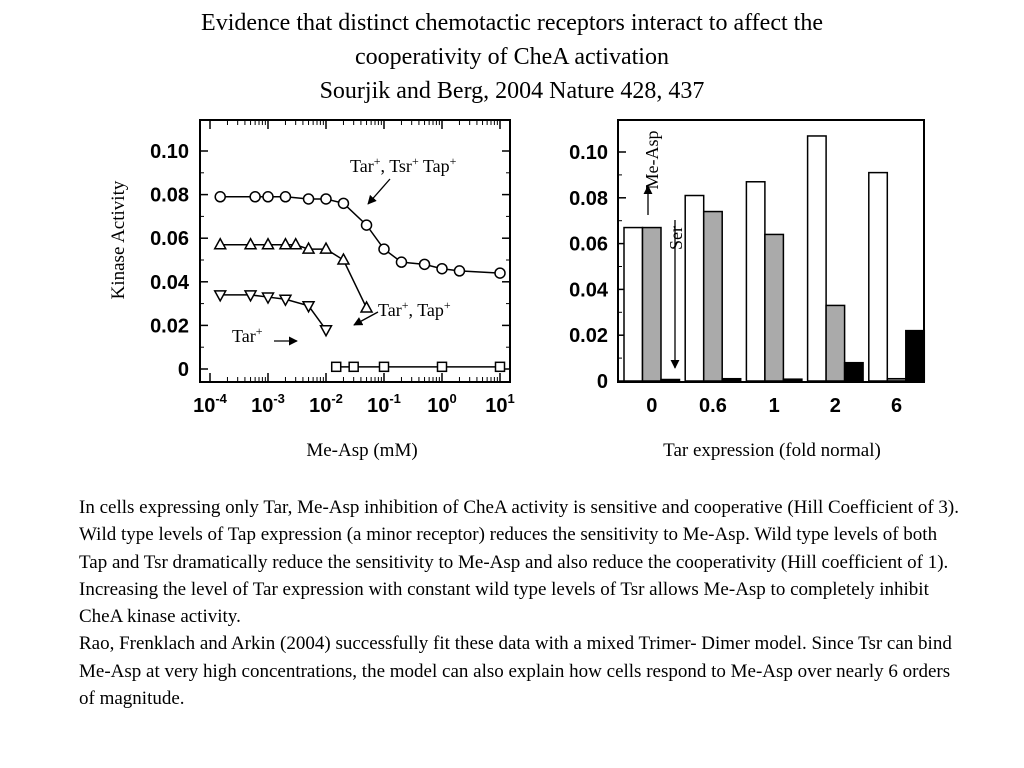  Describe the element at coordinates (896, 406) in the screenshot. I see `x-tick-label: 6` at that location.